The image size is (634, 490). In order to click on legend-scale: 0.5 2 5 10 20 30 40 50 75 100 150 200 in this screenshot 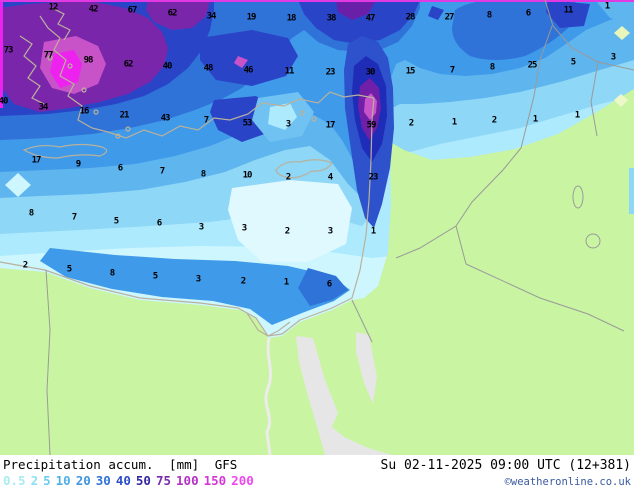, I will do `click(131, 480)`.